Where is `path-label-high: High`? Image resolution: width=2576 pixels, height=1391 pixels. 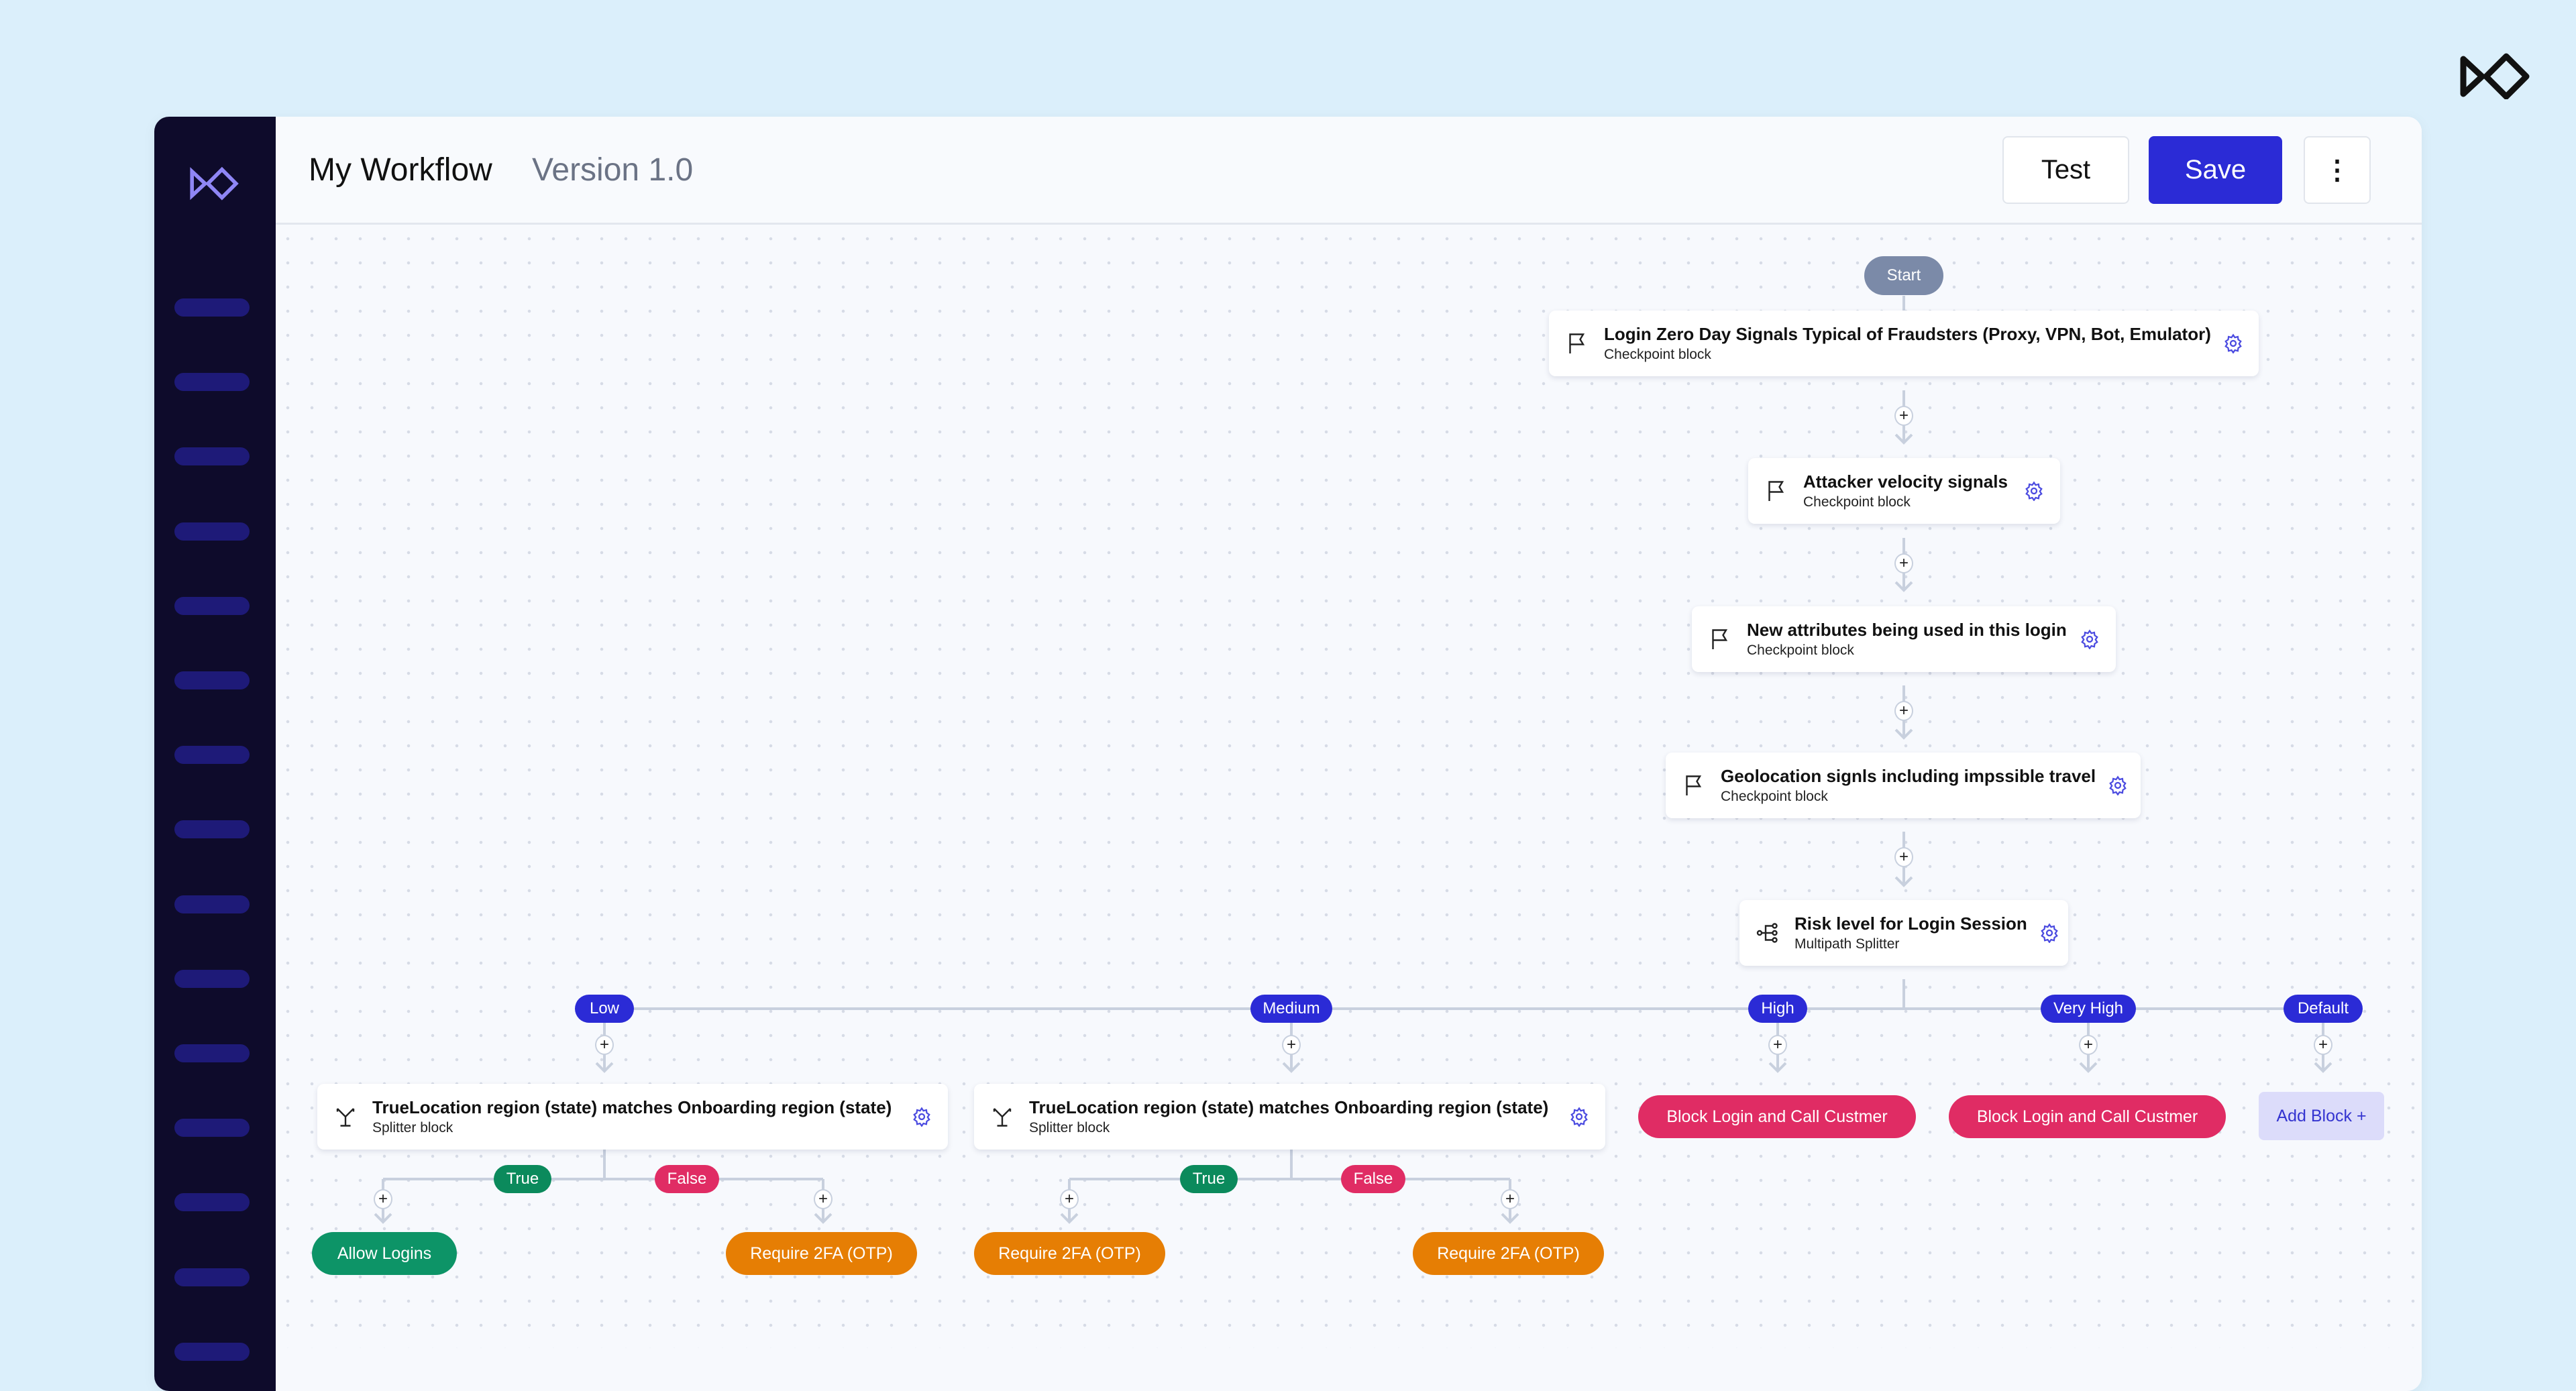
path-label-high: High is located at coordinates (1777, 1009).